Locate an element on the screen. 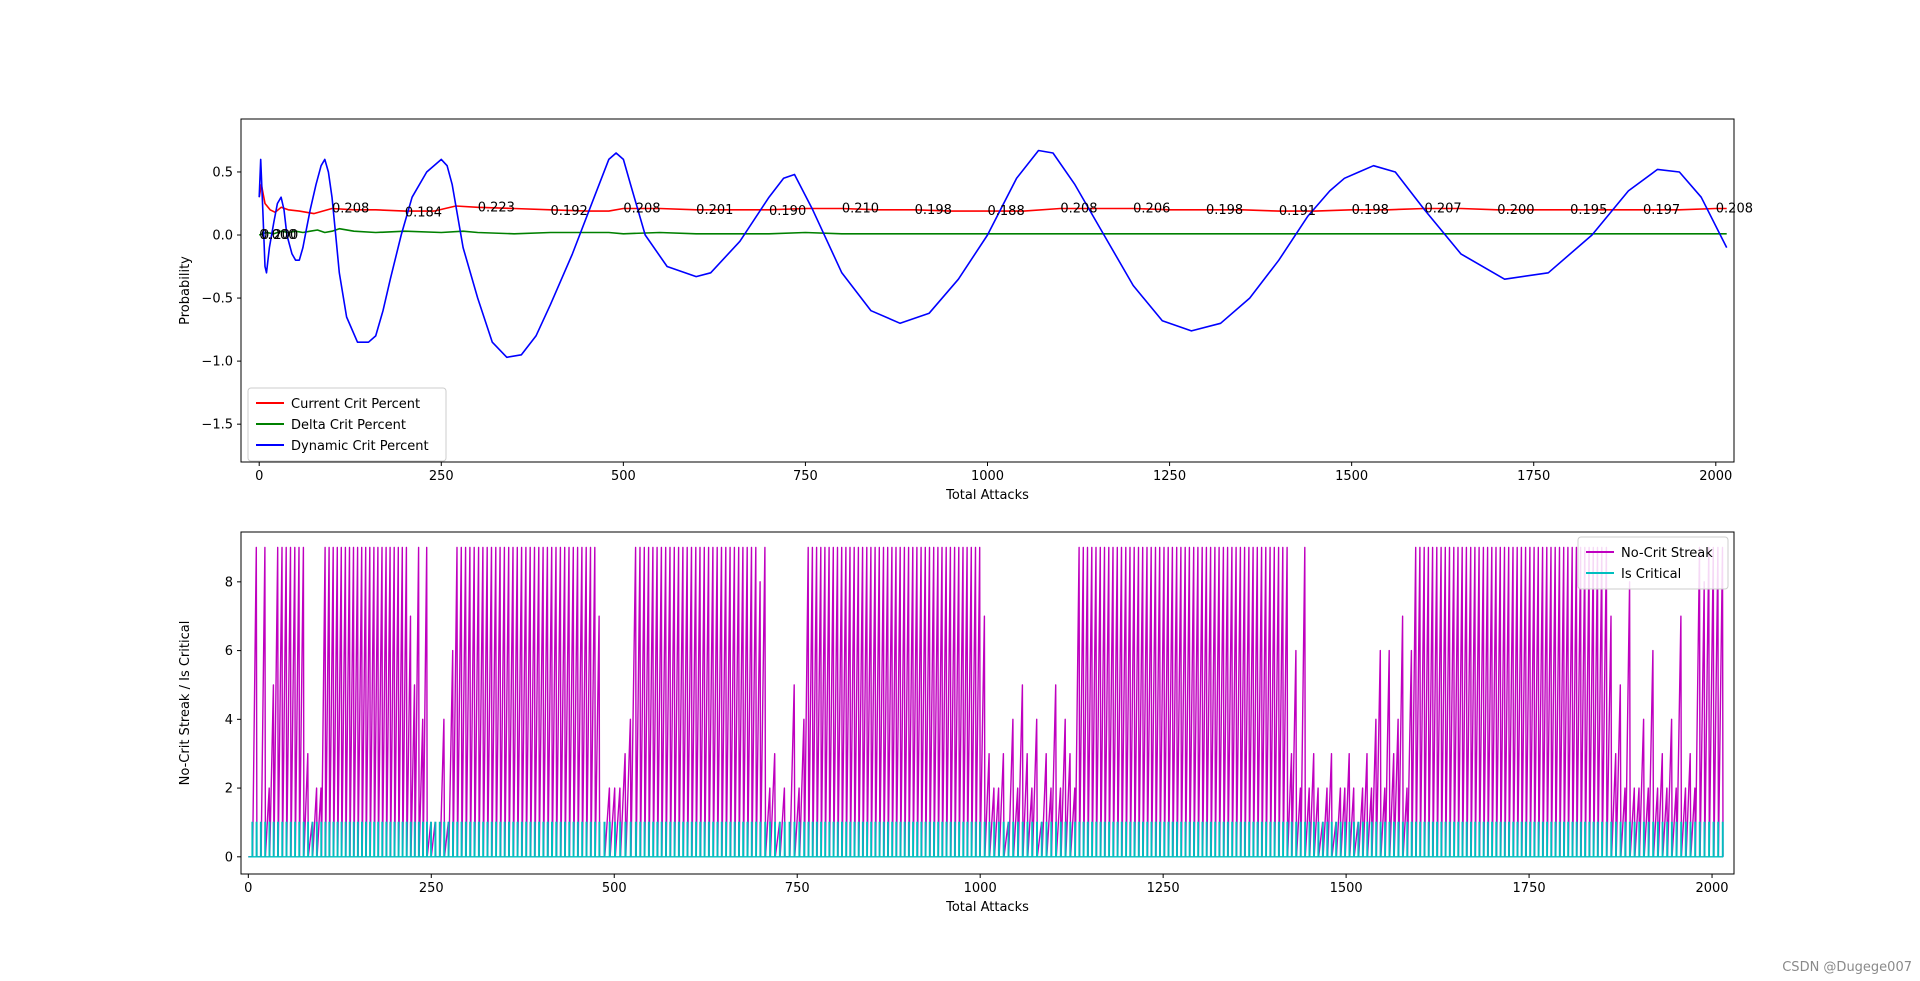  chart1-ytick-label: −1.0 is located at coordinates (217, 362).